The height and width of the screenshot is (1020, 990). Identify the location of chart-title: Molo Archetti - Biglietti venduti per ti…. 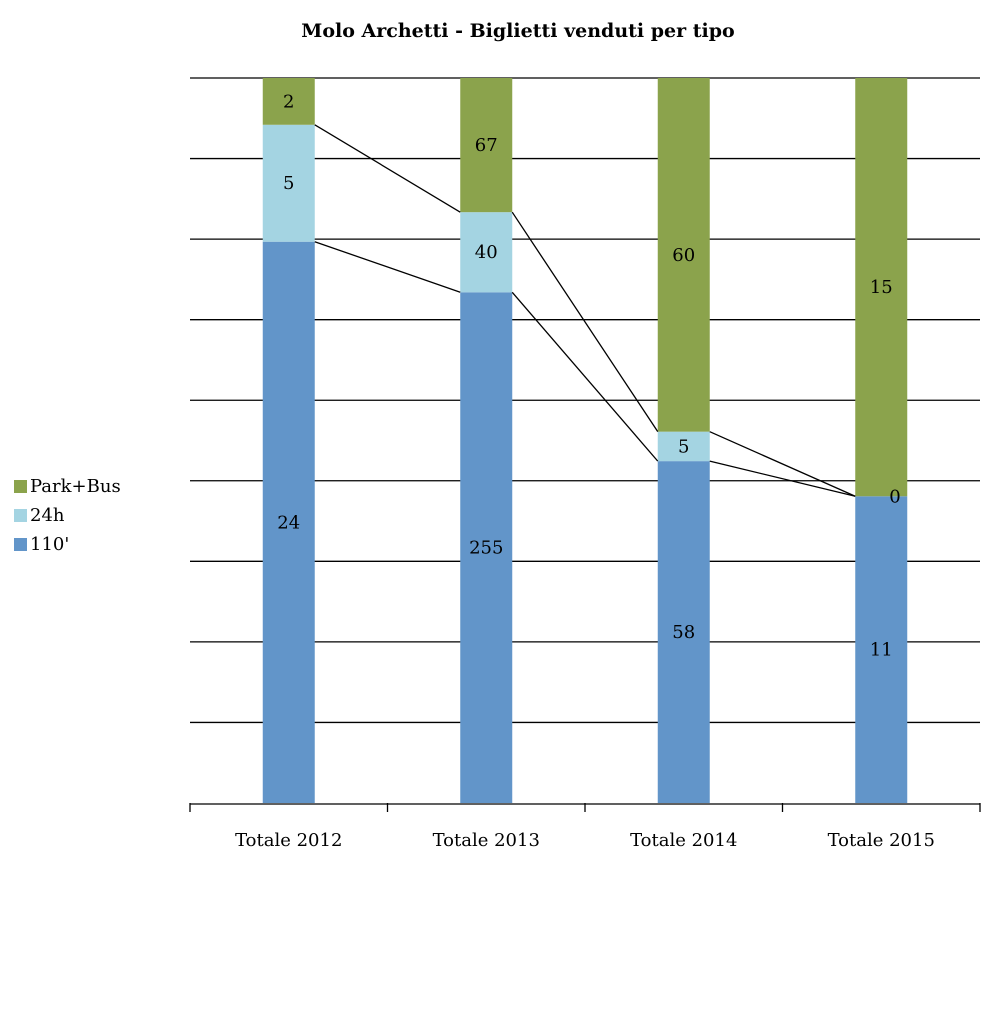
(517, 31).